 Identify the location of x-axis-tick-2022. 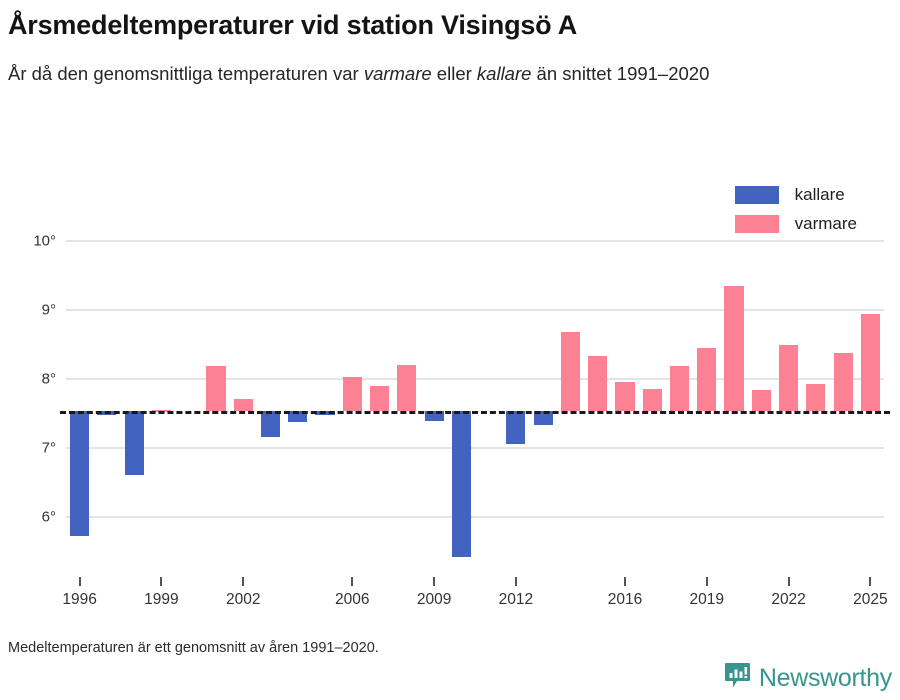
(788, 581).